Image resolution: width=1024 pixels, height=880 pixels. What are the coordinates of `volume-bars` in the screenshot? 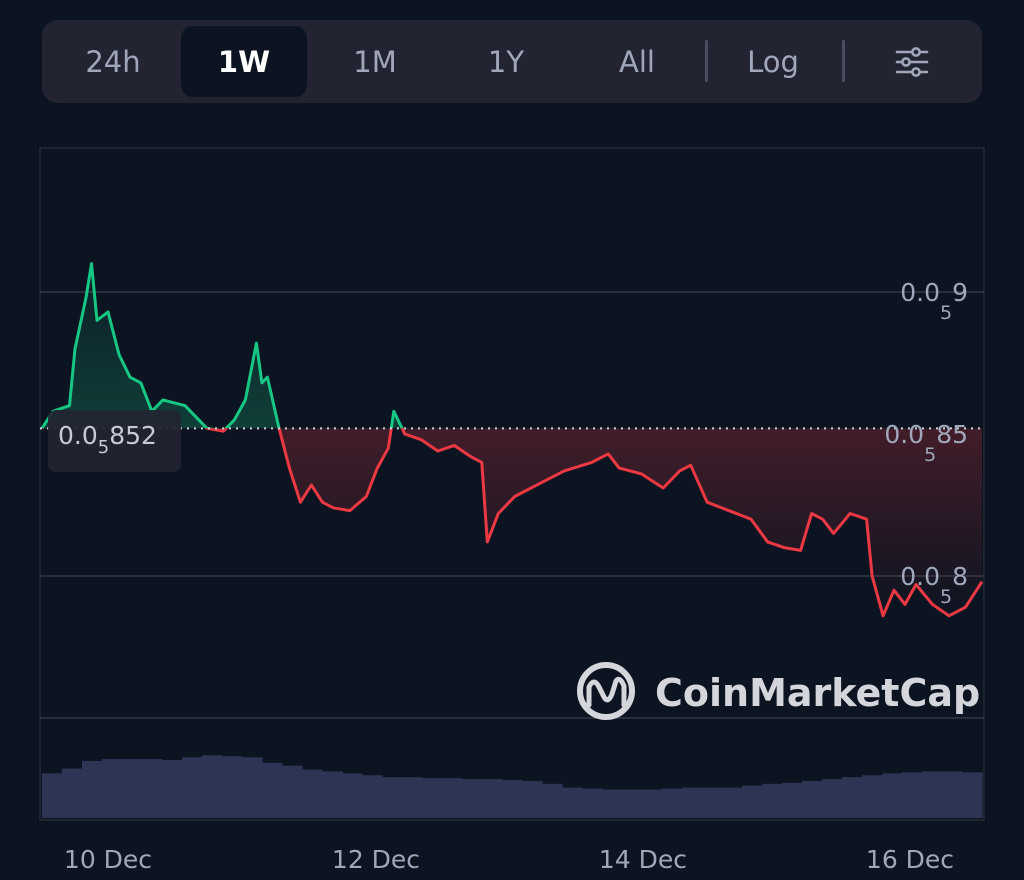 It's located at (512, 786).